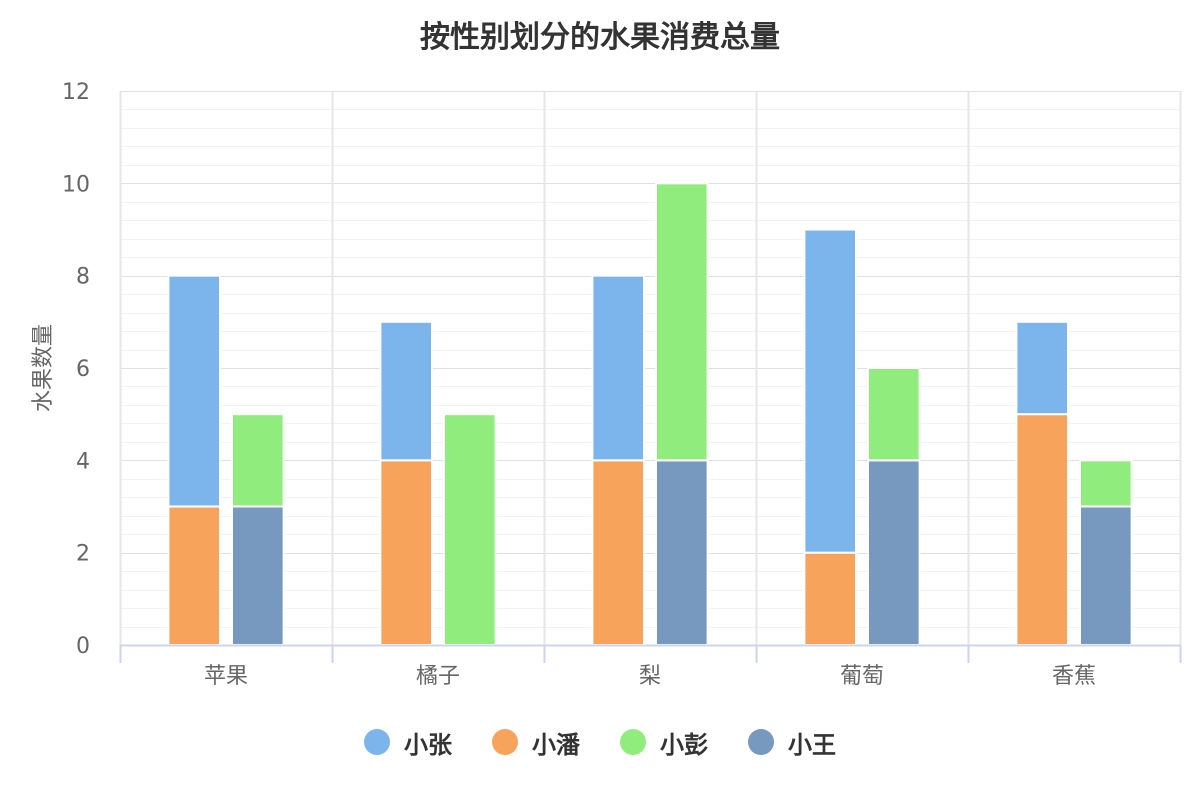  Describe the element at coordinates (830, 391) in the screenshot. I see `bar-小张-葡萄` at that location.